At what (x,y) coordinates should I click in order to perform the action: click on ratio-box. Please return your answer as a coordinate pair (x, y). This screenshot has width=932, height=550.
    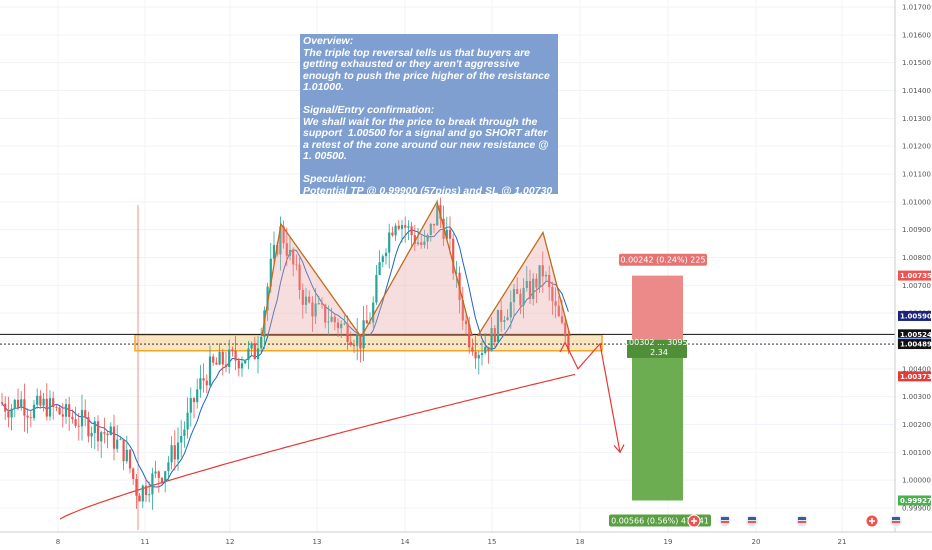
    Looking at the image, I should click on (657, 348).